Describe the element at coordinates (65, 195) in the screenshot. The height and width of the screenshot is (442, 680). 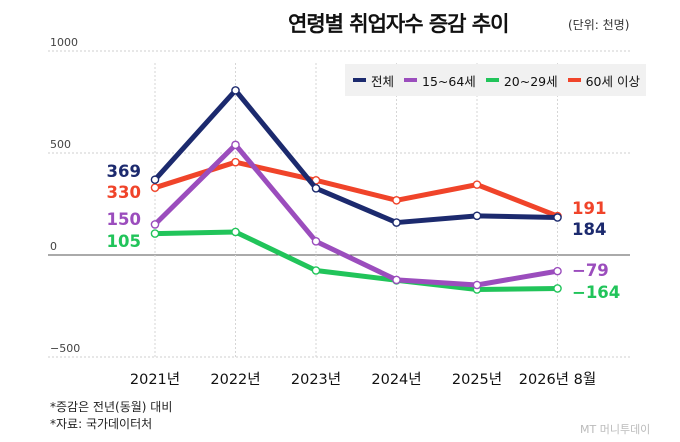
I see `y-tick-labels: 1000 500 0 −500` at that location.